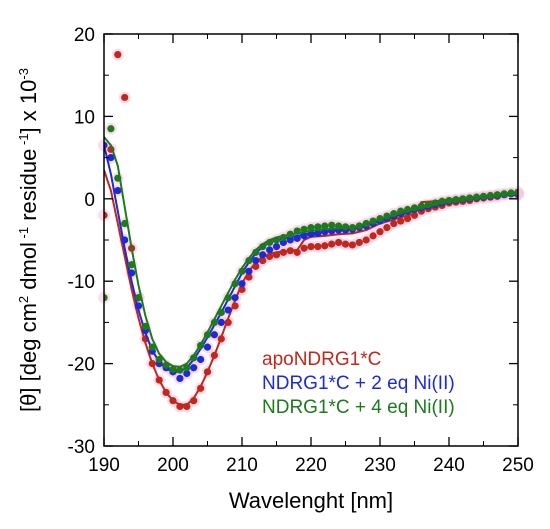 The height and width of the screenshot is (529, 550). I want to click on x-tick-label: 250, so click(518, 465).